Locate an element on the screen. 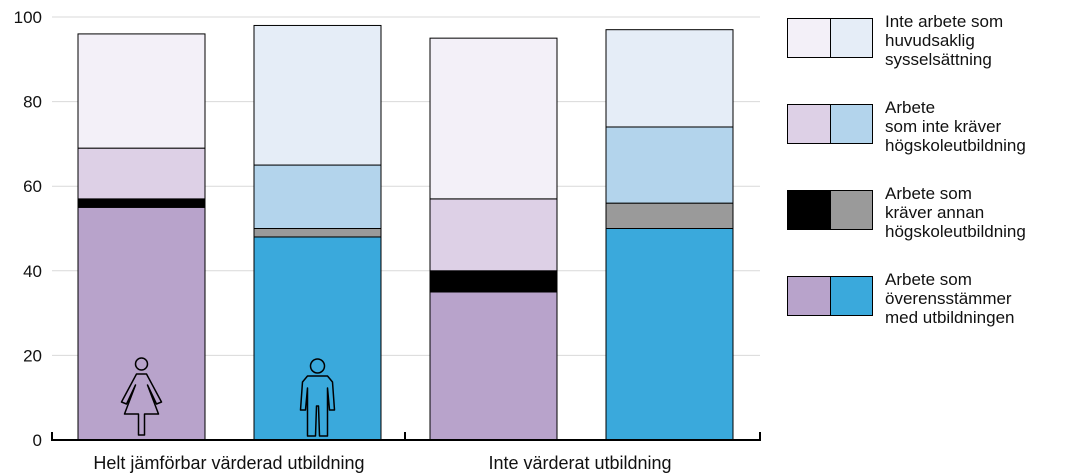  y-tick-label: 40 is located at coordinates (32, 271).